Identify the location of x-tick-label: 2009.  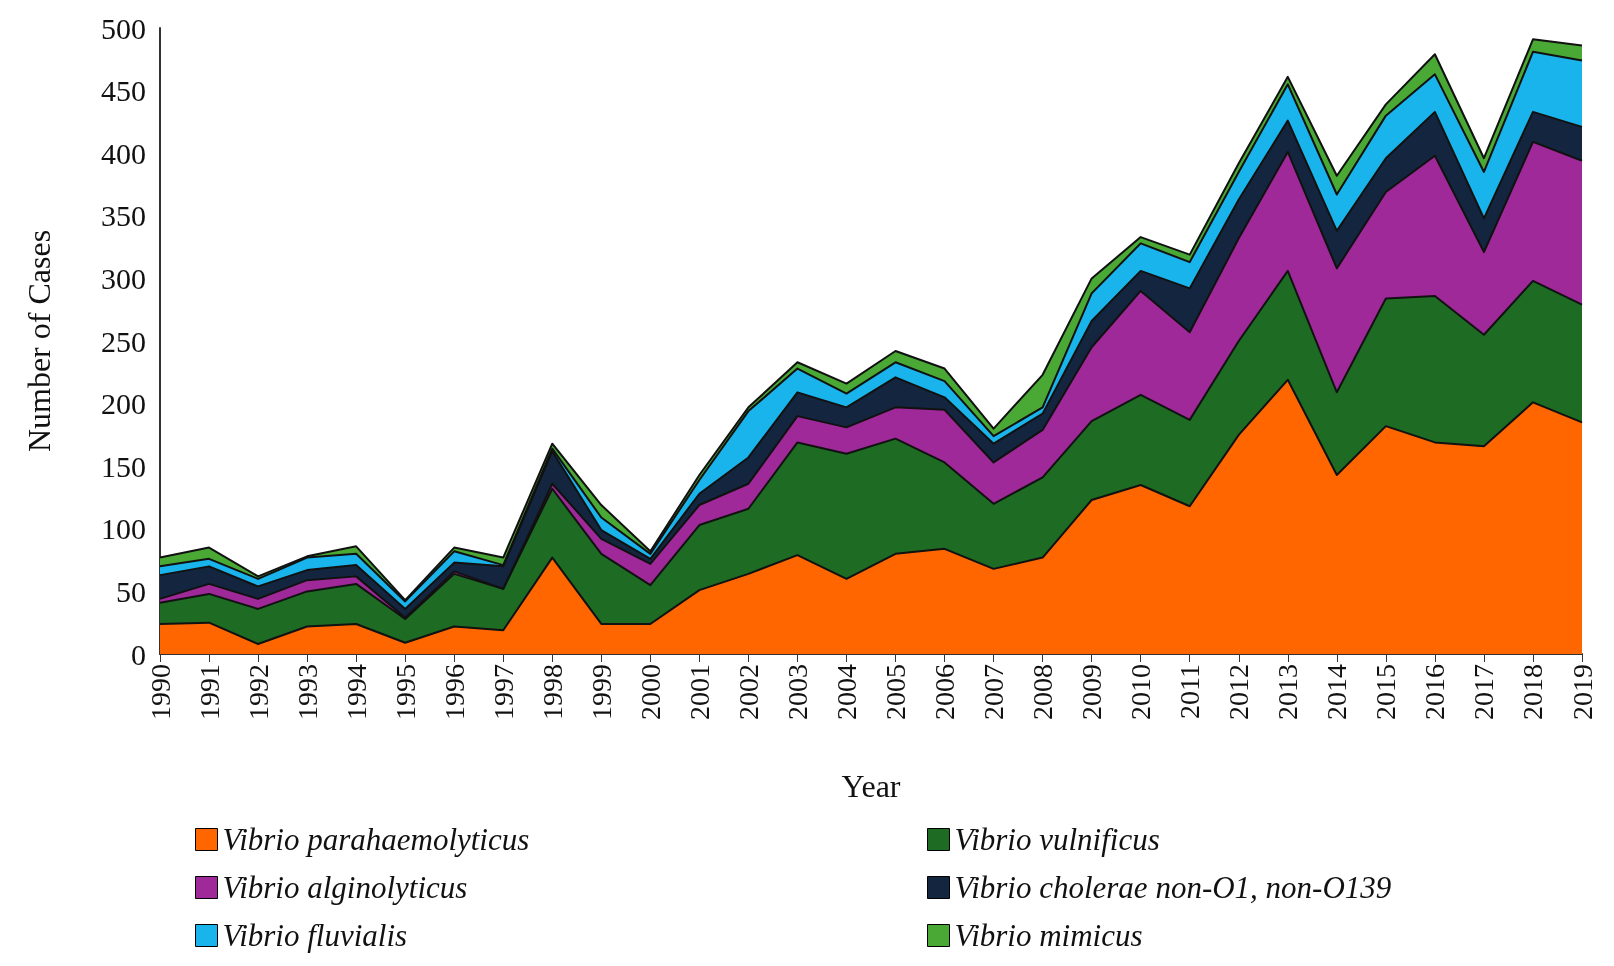
(1092, 692).